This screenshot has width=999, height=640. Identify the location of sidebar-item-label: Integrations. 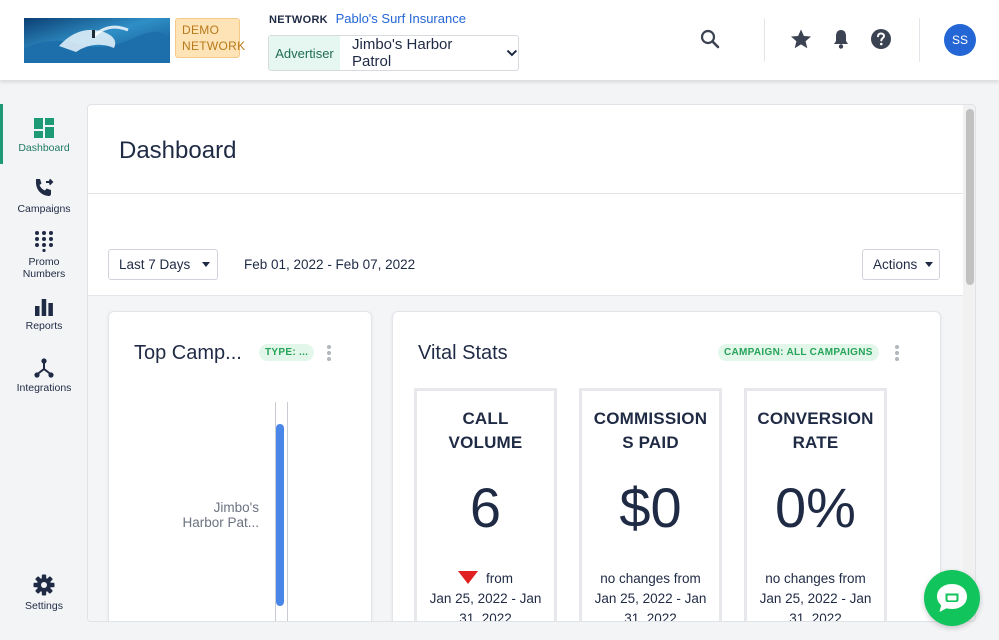
(44, 388).